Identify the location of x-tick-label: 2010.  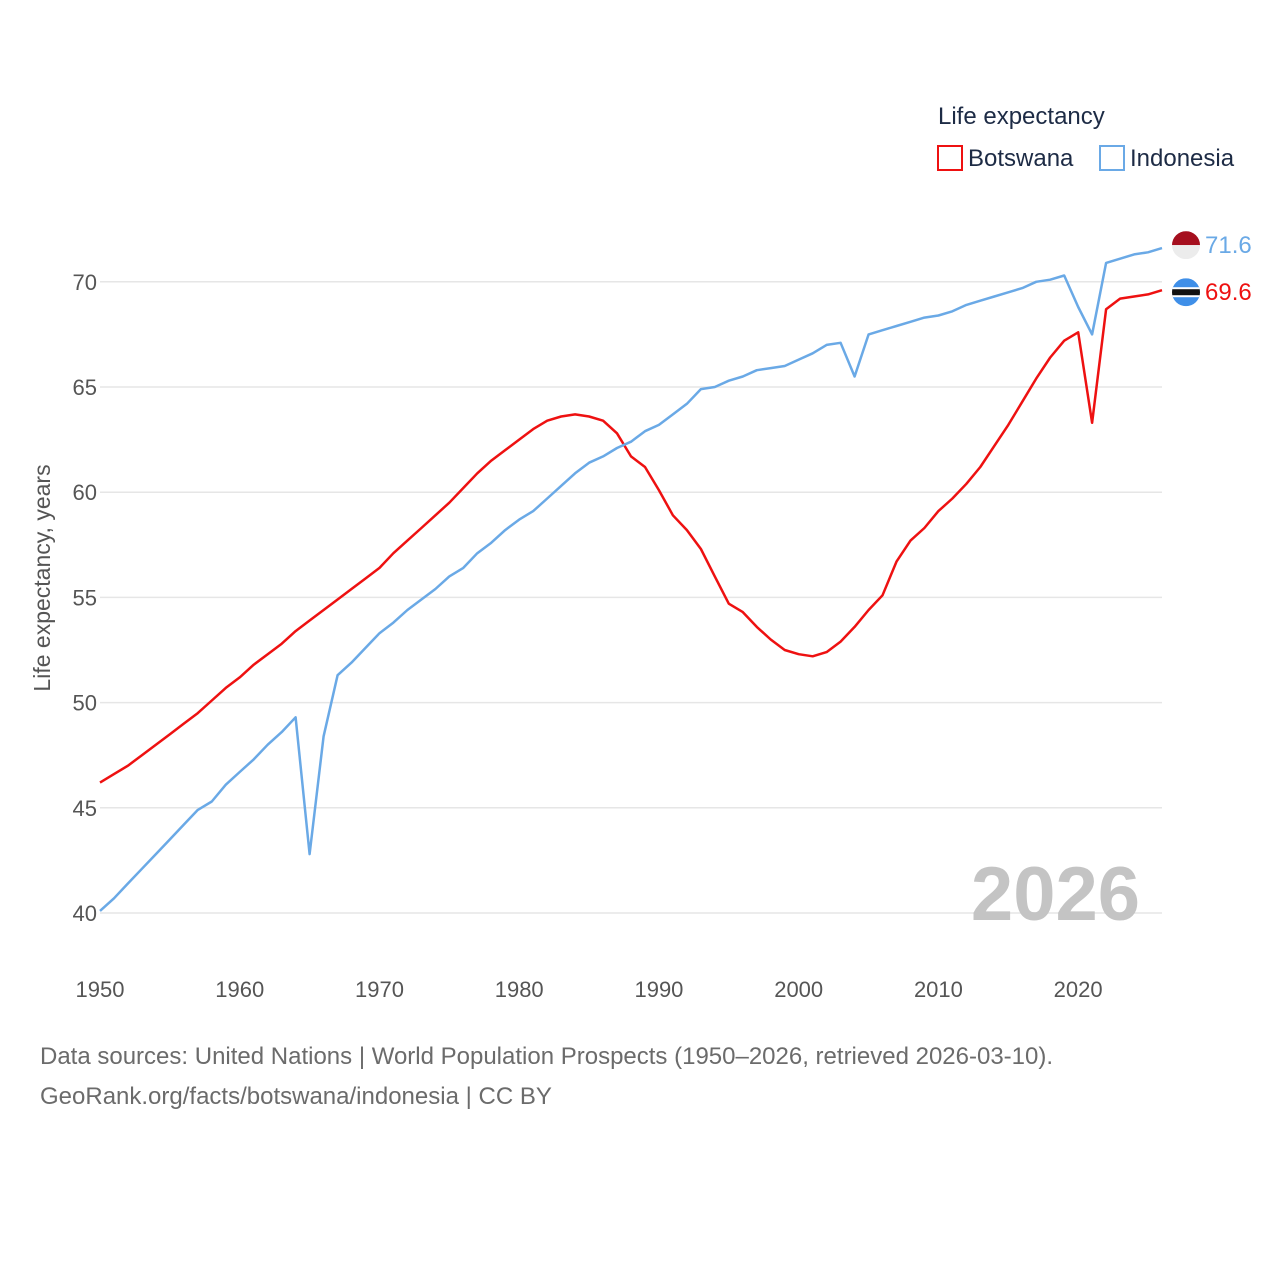
(938, 989).